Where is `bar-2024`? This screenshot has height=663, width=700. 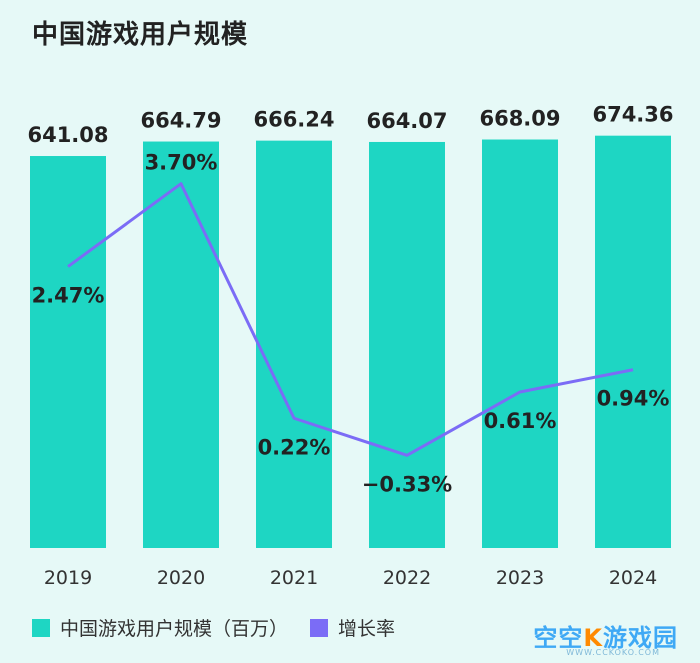
bar-2024 is located at coordinates (633, 341).